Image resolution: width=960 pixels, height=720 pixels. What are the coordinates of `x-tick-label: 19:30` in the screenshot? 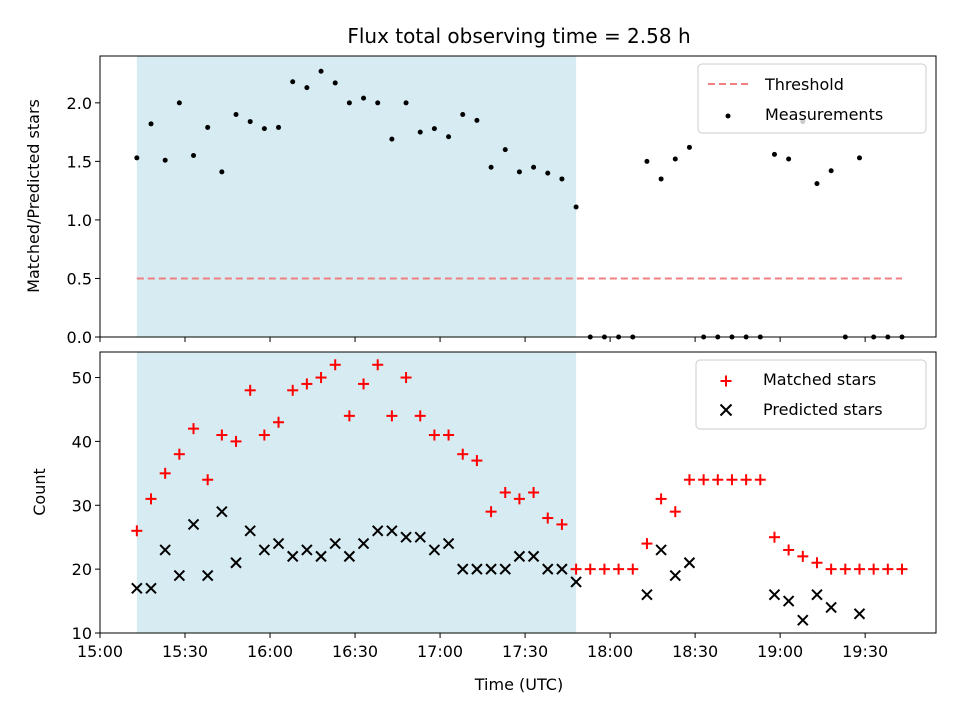 It's located at (865, 651).